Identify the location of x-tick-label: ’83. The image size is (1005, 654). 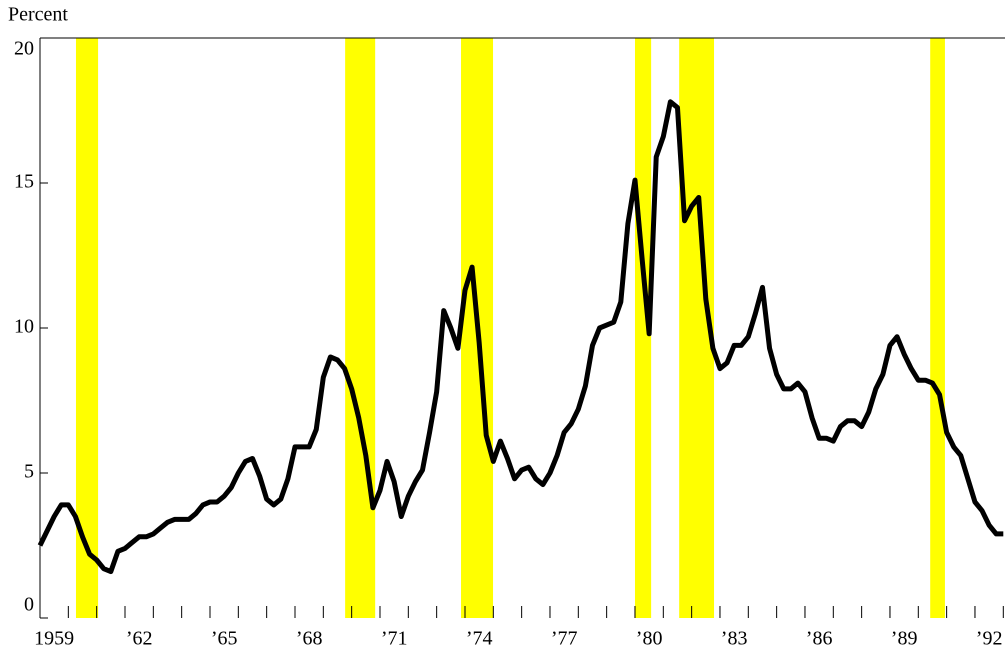
(734, 639).